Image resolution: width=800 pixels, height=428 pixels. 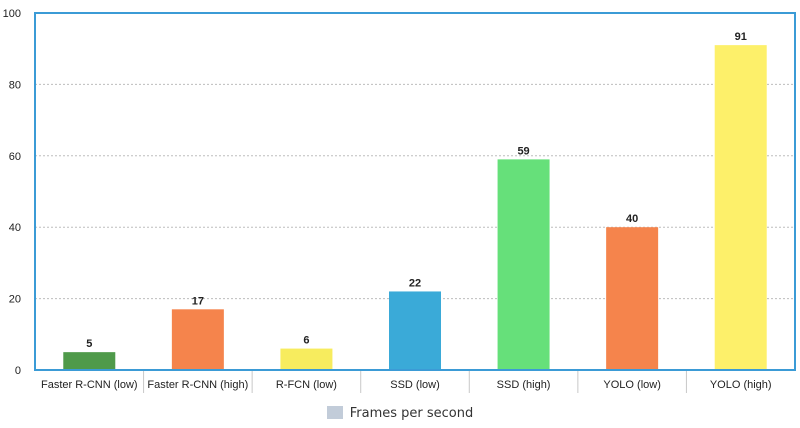 I want to click on legend: Frames per second, so click(x=400, y=413).